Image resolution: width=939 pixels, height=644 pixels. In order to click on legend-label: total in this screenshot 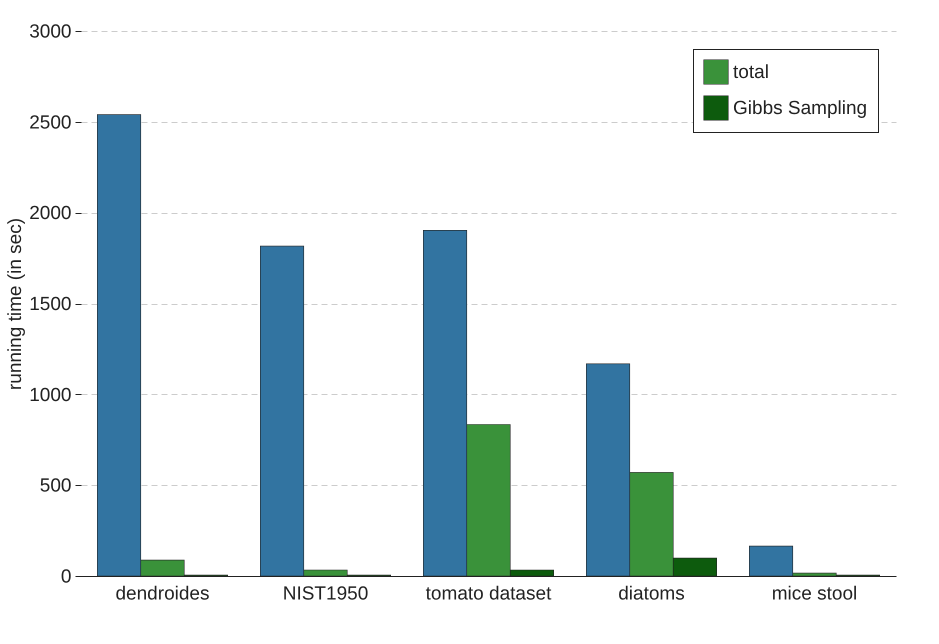, I will do `click(751, 72)`.